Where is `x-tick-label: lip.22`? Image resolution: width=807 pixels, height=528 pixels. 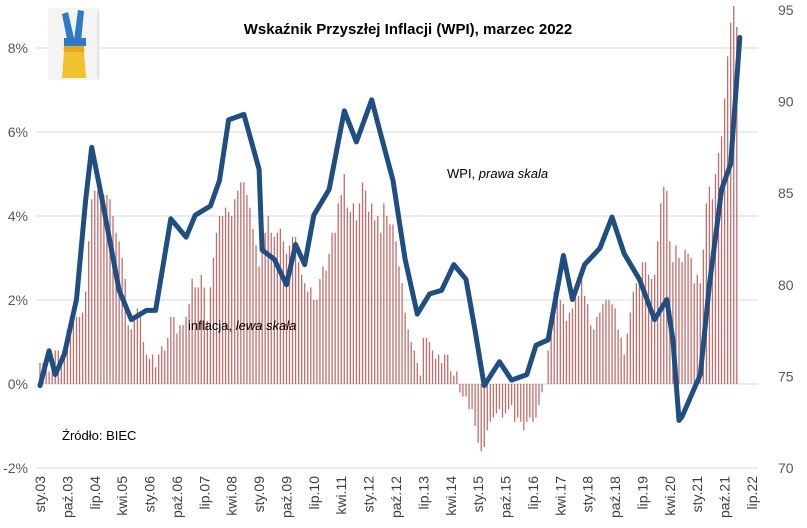 x-tick-label: lip.22 is located at coordinates (752, 493).